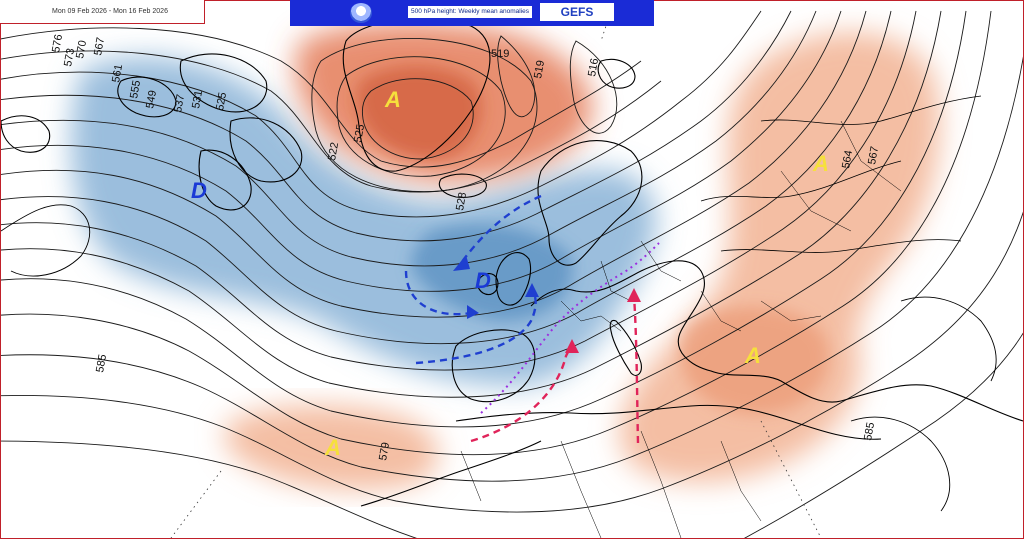 The image size is (1024, 539). Describe the element at coordinates (57, 43) in the screenshot. I see `contour-label: 576` at that location.